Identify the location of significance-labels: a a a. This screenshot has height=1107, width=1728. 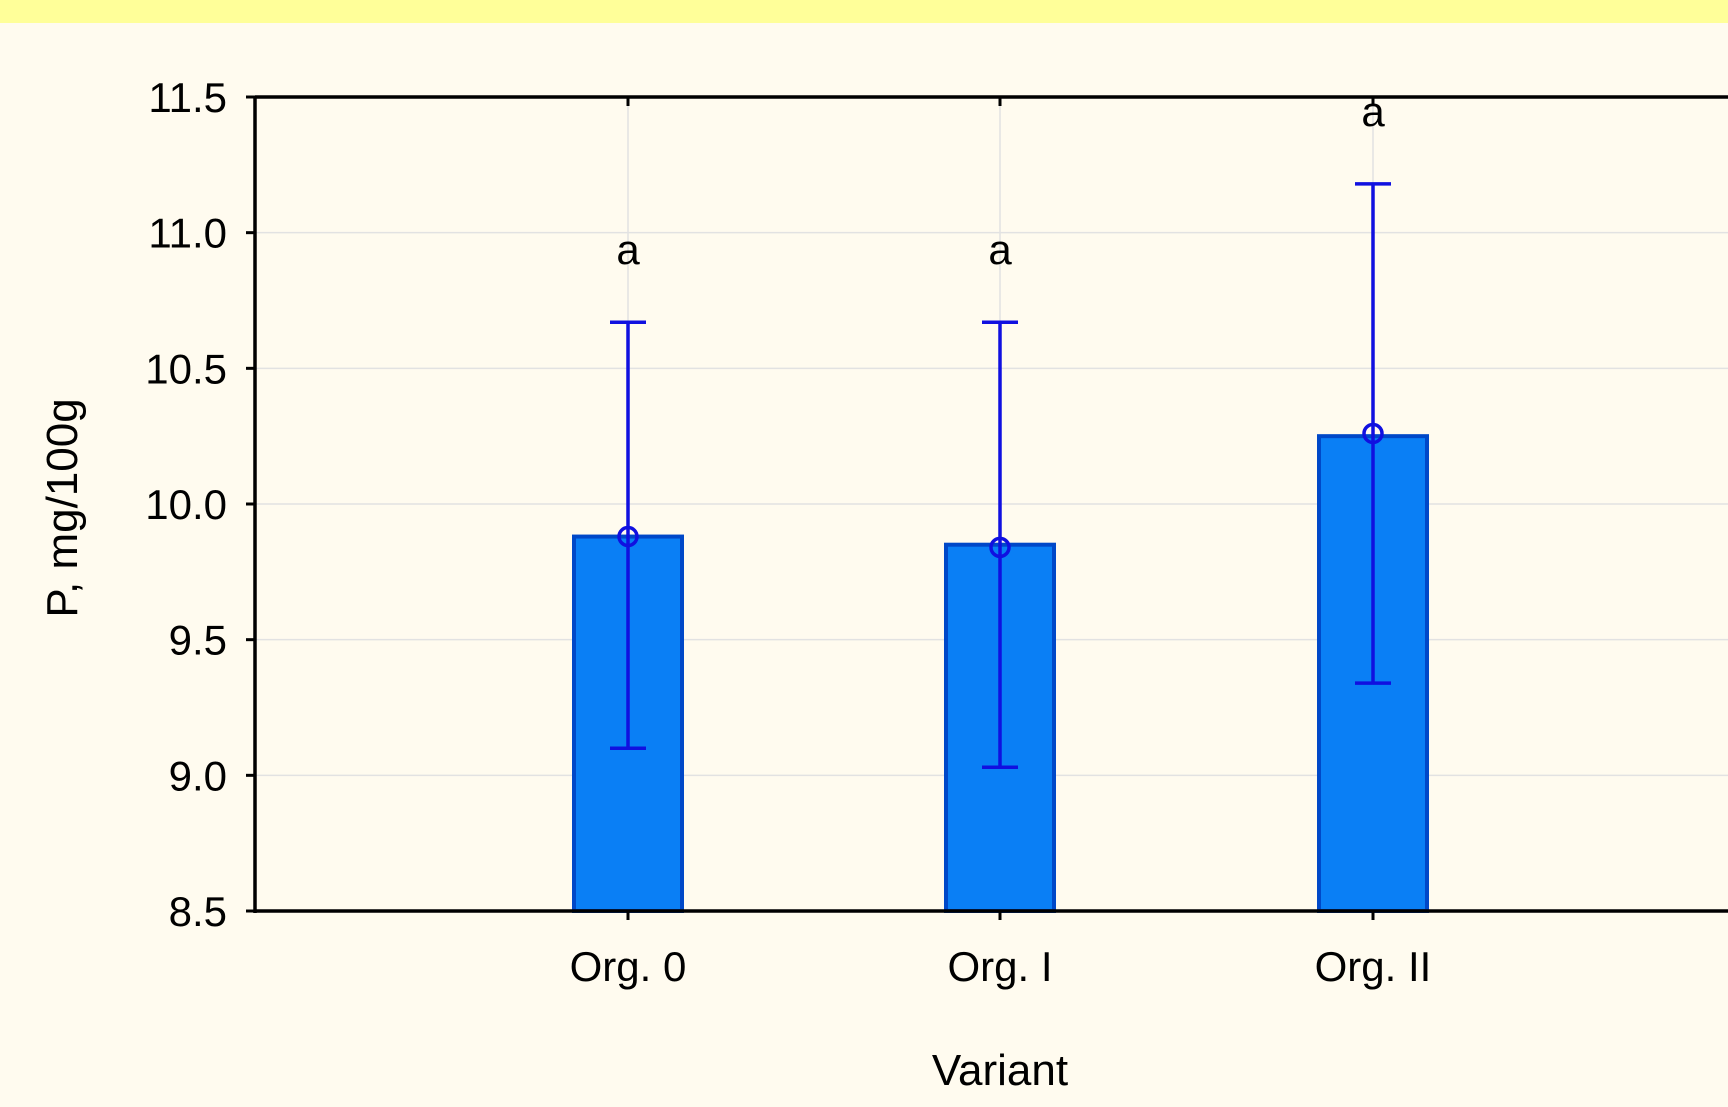
(1000, 180).